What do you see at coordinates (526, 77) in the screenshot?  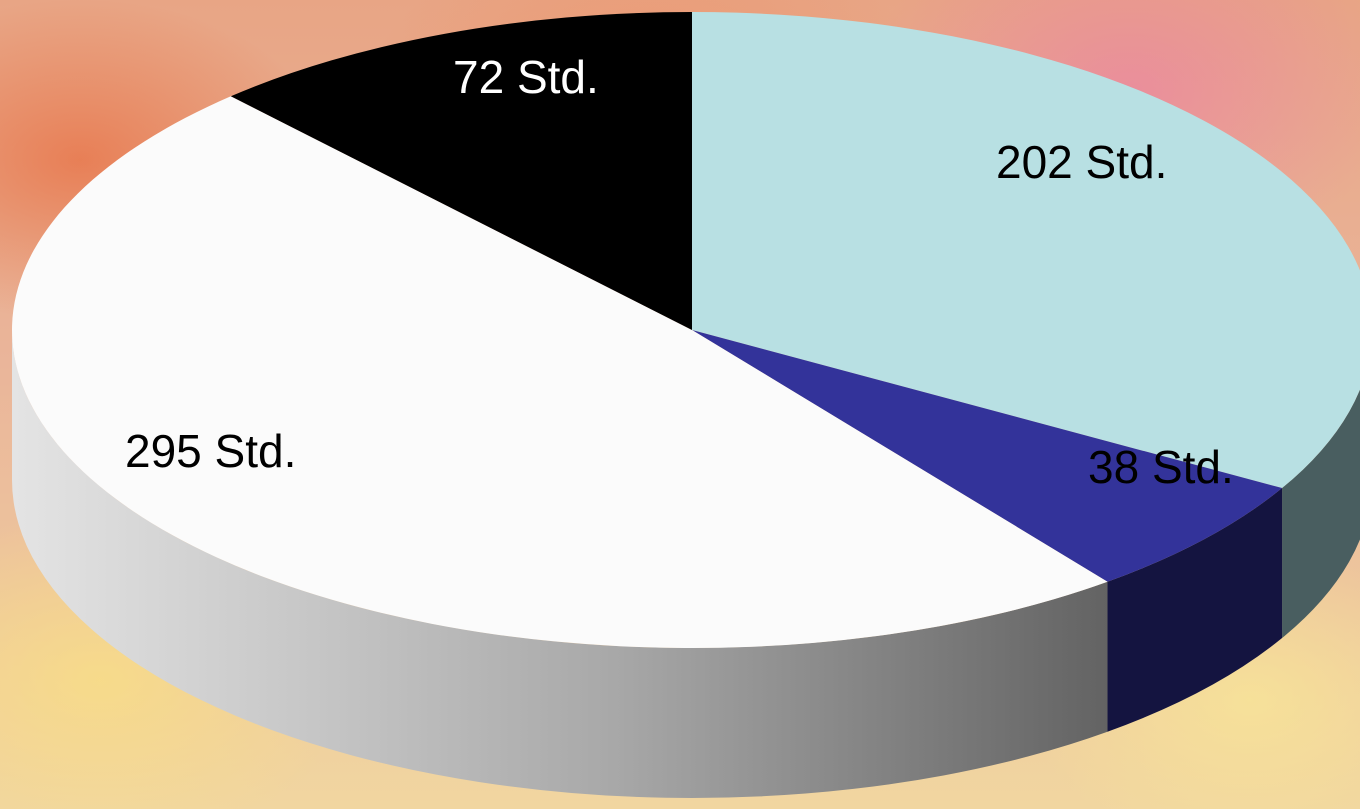 I see `slice-label-72: 72 Std.` at bounding box center [526, 77].